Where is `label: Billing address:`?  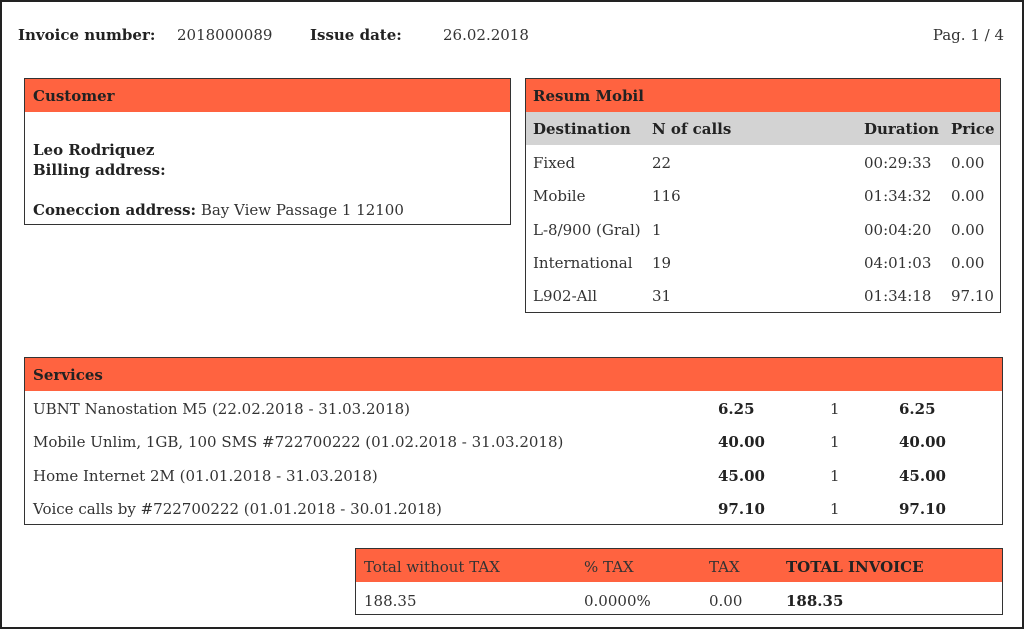
label: Billing address: is located at coordinates (99, 170).